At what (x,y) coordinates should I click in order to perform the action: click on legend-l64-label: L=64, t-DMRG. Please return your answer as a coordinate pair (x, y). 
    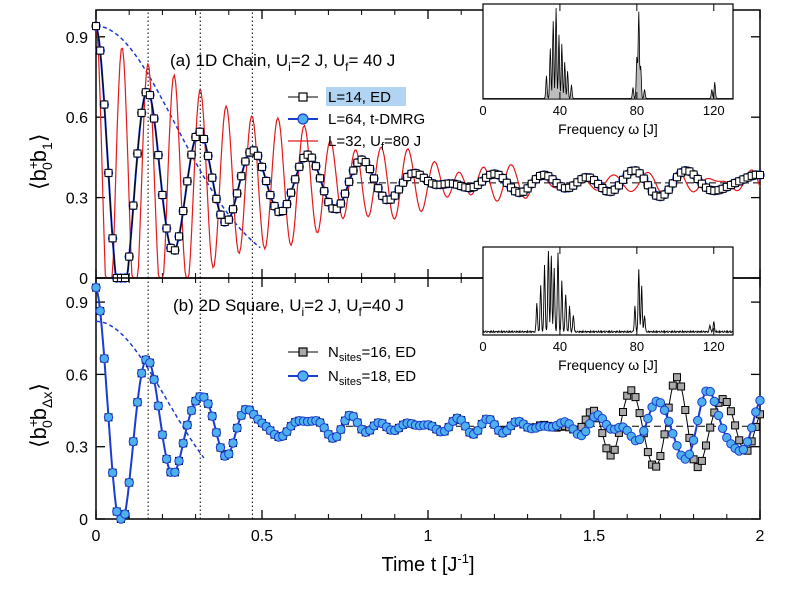
    Looking at the image, I should click on (376, 119).